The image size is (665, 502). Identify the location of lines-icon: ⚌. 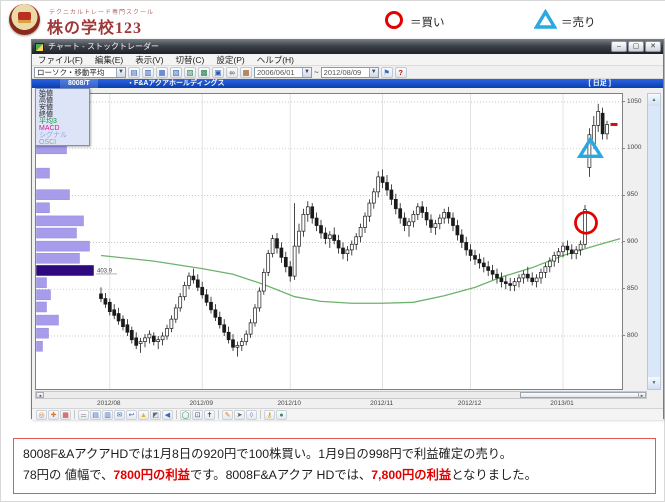
(83, 414).